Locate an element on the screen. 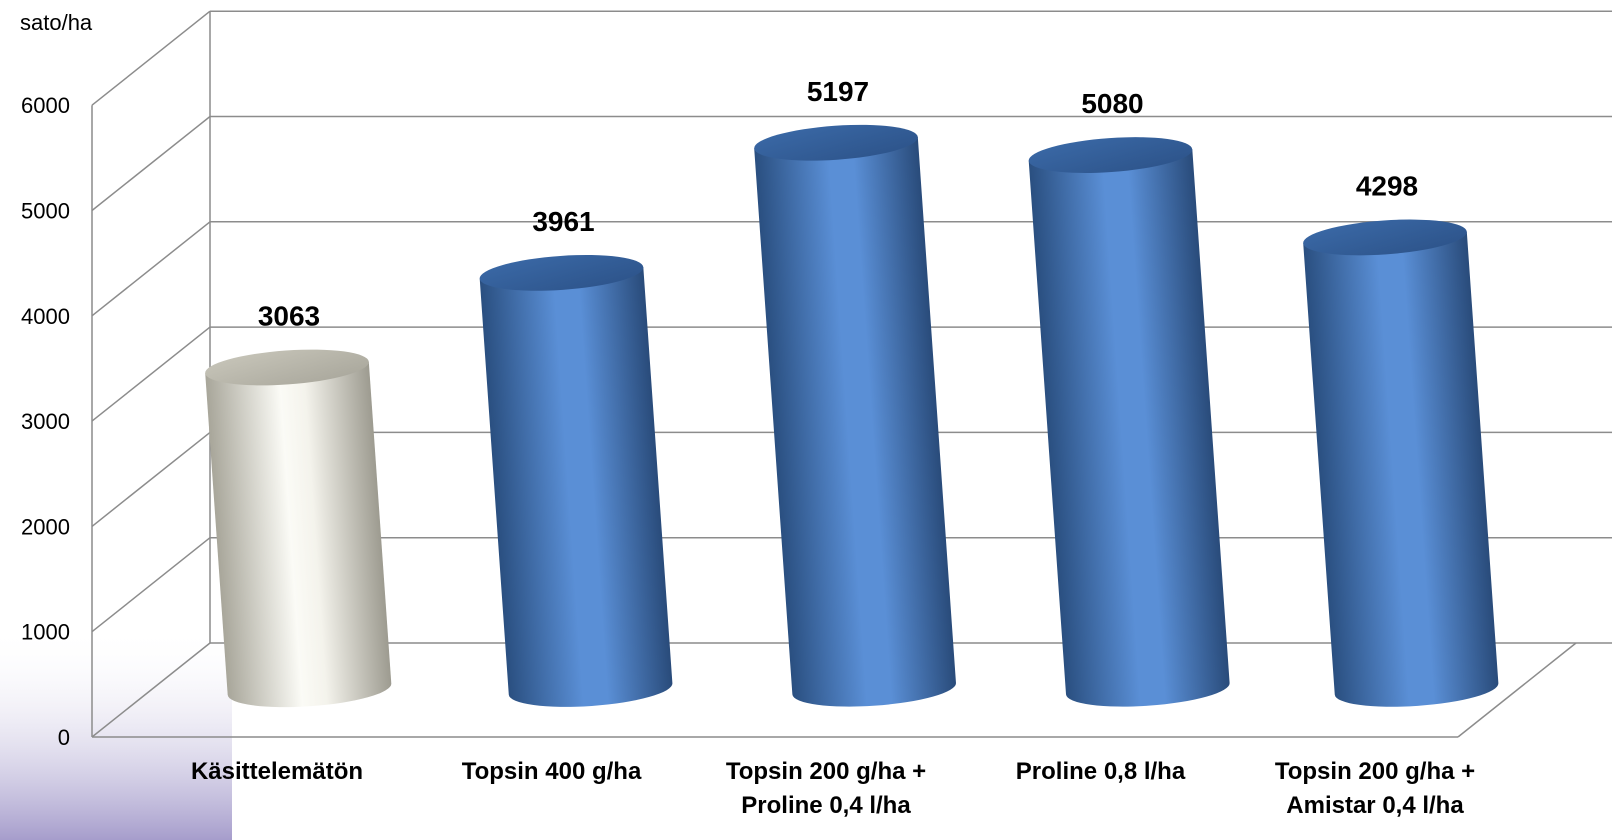  x-tick-label: Proline 0,8 l/ha is located at coordinates (1101, 771).